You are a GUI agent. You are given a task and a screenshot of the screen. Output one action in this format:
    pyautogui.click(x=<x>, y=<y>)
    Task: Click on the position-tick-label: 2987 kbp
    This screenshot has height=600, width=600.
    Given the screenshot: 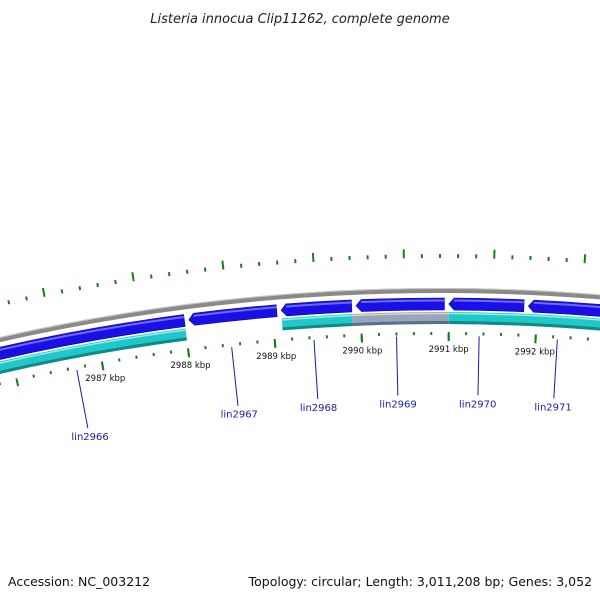 What is the action you would take?
    pyautogui.click(x=105, y=379)
    